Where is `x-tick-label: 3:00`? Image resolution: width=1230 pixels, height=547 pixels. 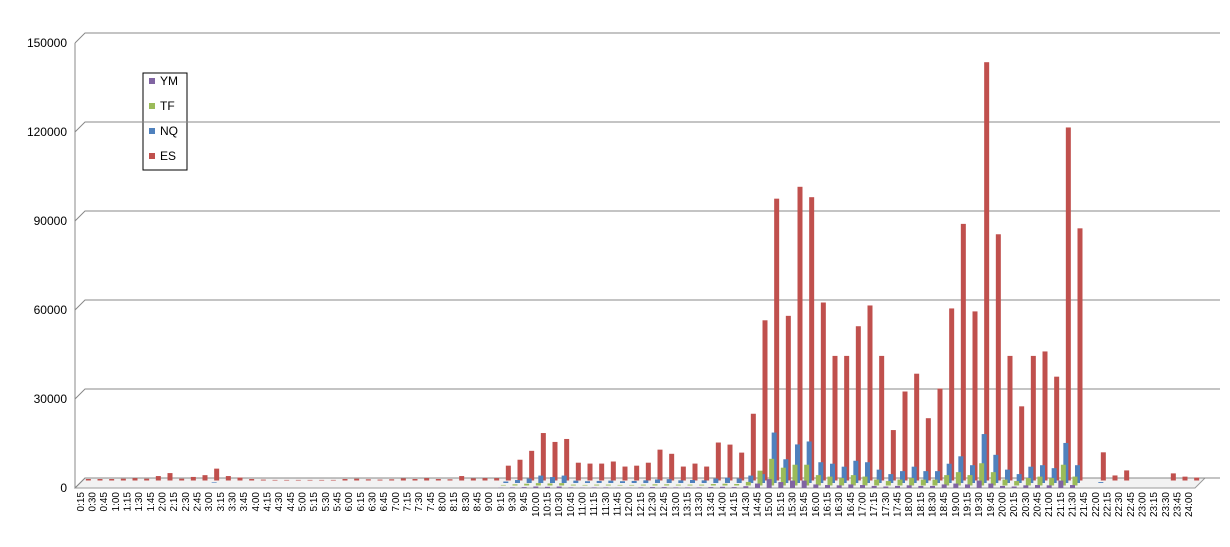 x-tick-label: 3:00 is located at coordinates (209, 502).